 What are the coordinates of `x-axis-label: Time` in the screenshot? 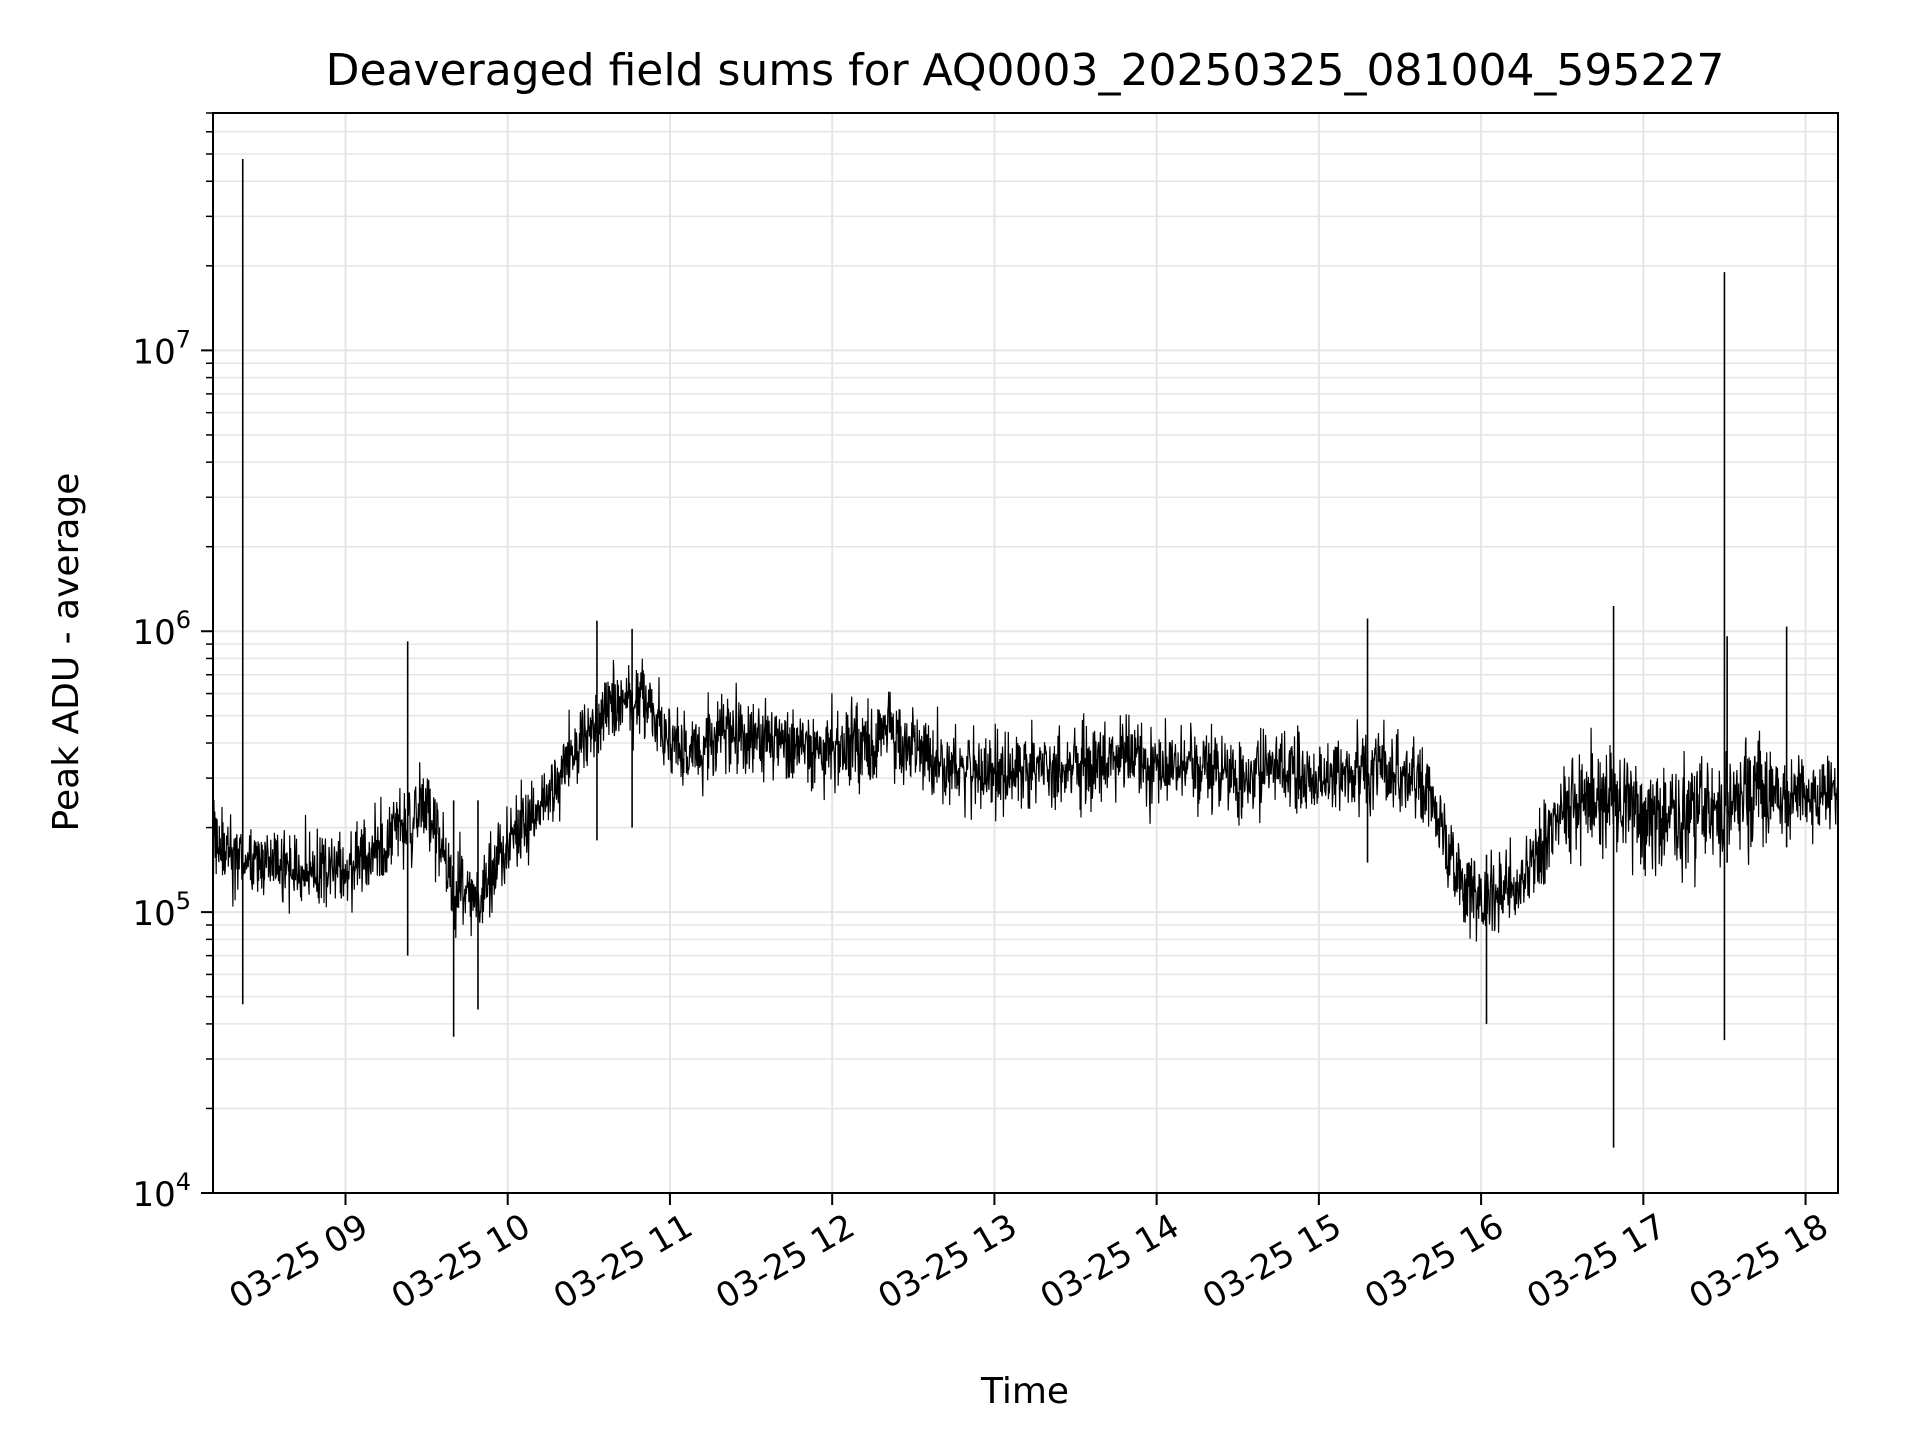 It's located at (1024, 1391).